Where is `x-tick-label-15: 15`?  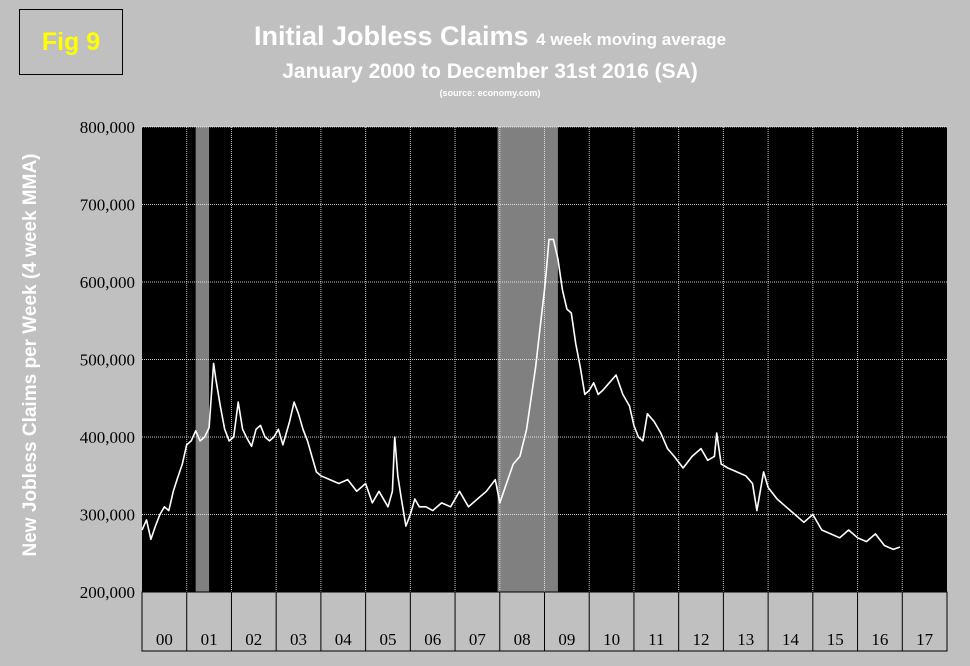
x-tick-label-15: 15 is located at coordinates (835, 639).